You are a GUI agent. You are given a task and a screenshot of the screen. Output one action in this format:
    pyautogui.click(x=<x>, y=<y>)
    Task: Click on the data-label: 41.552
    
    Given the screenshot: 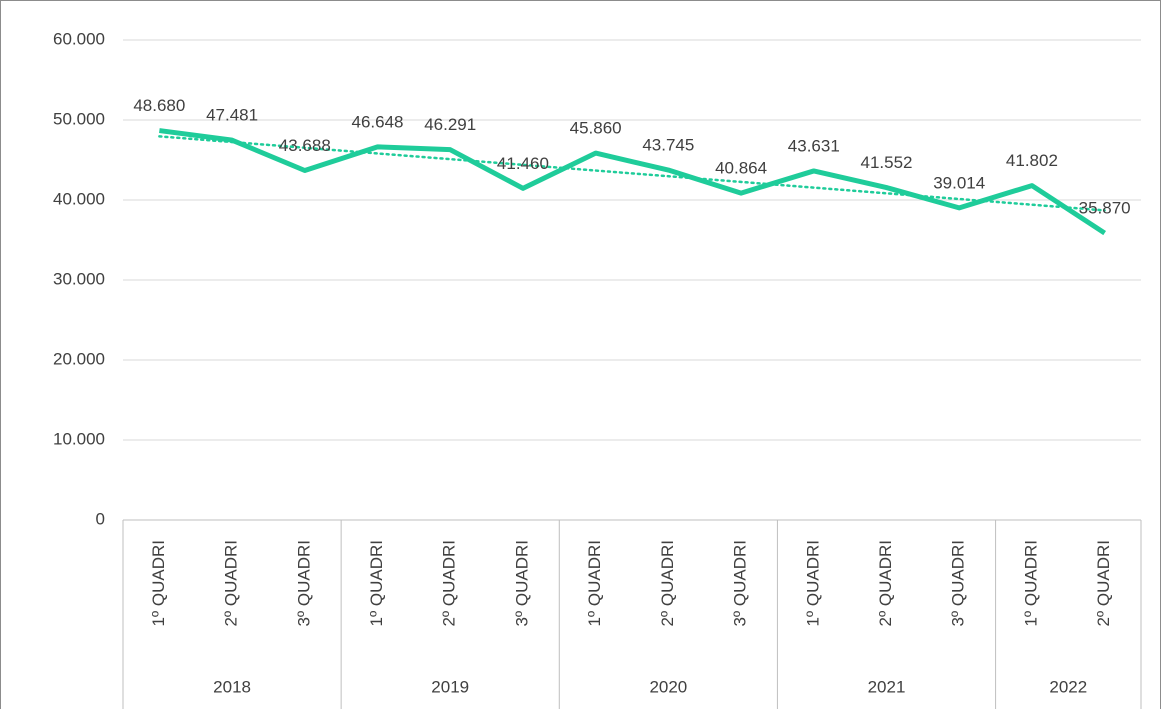 What is the action you would take?
    pyautogui.click(x=887, y=162)
    